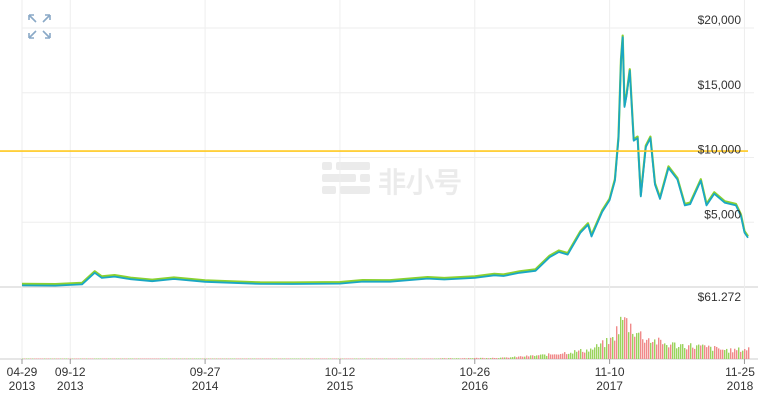 The image size is (758, 409). What do you see at coordinates (70, 372) in the screenshot?
I see `x-tick-label: 09-12` at bounding box center [70, 372].